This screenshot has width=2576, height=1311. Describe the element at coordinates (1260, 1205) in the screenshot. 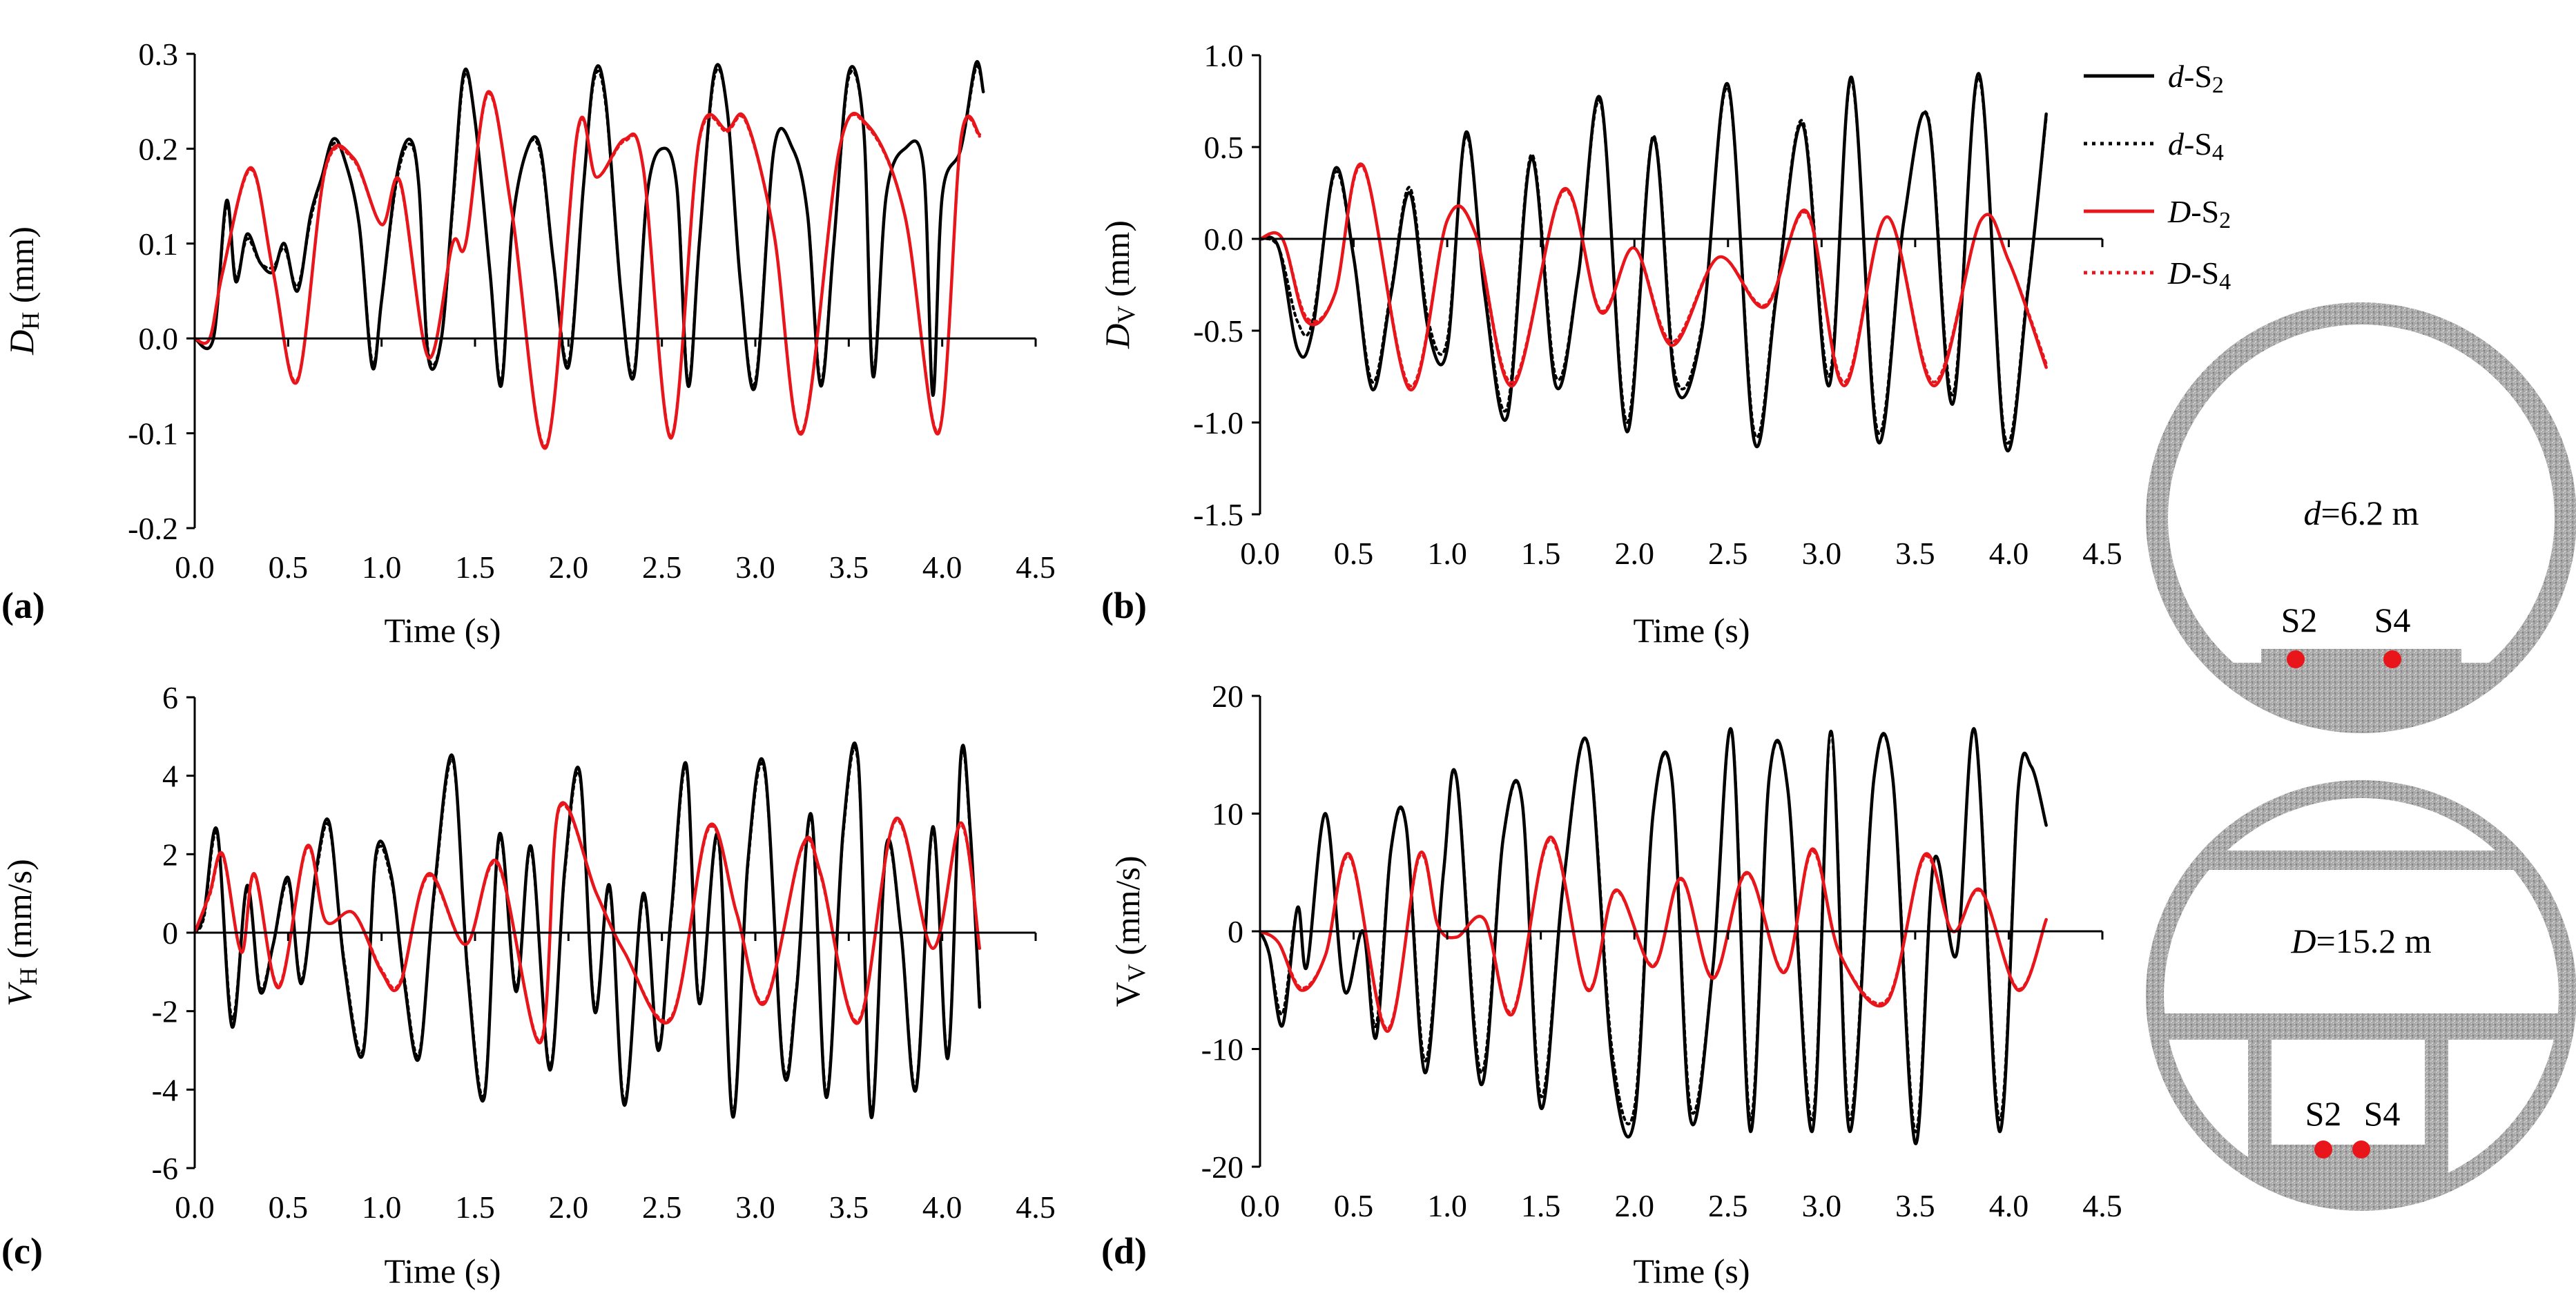

I see `panel-d-xtick-label: 0.0` at that location.